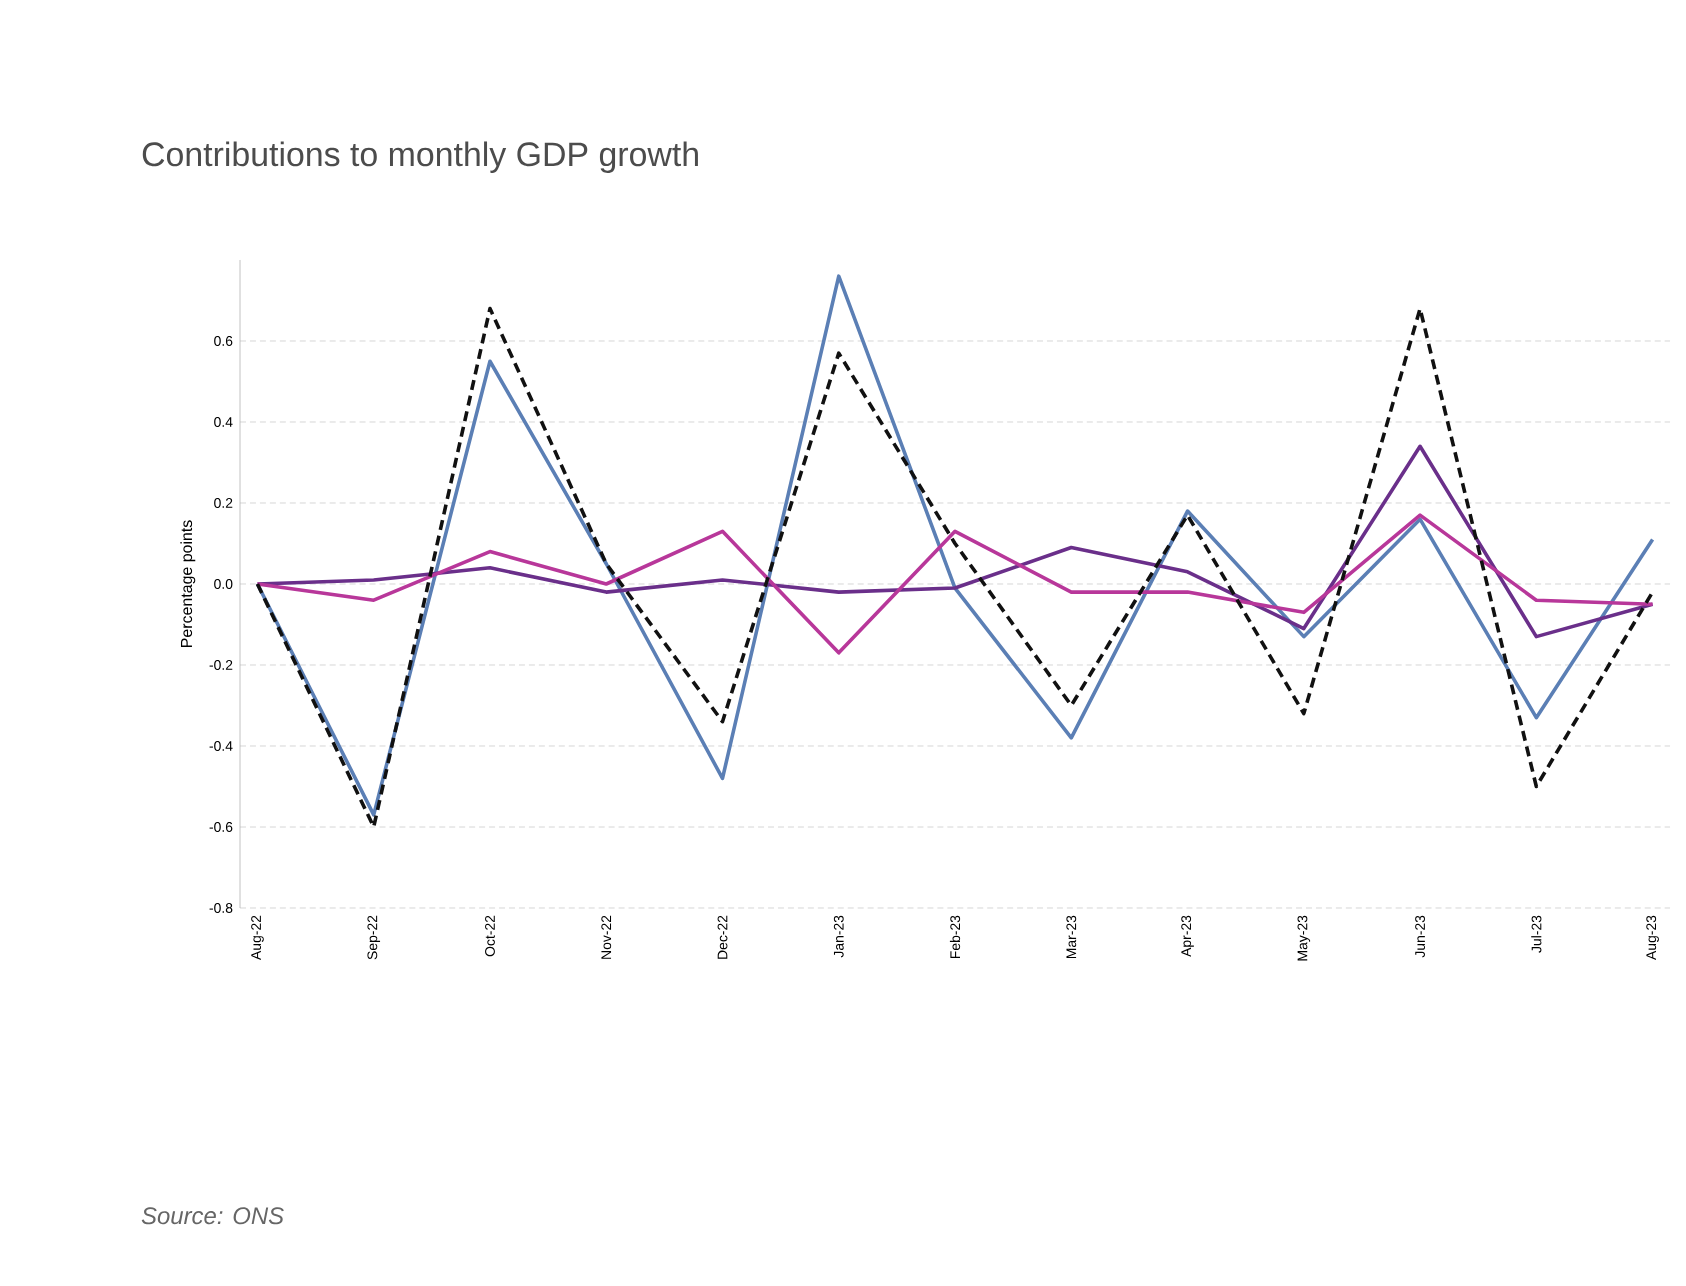 This screenshot has height=1286, width=1686. Describe the element at coordinates (420, 157) in the screenshot. I see `chart-title: Contributions to monthly GDP growth` at that location.